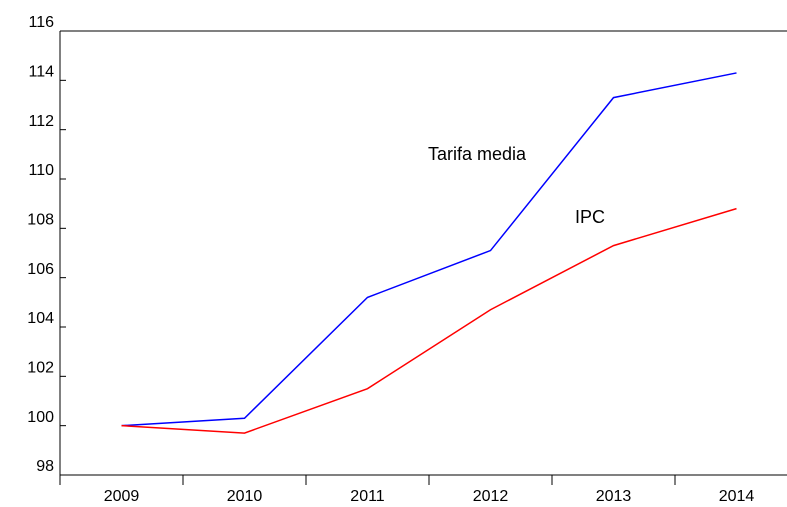  I want to click on x-tick-label: 2014, so click(737, 496).